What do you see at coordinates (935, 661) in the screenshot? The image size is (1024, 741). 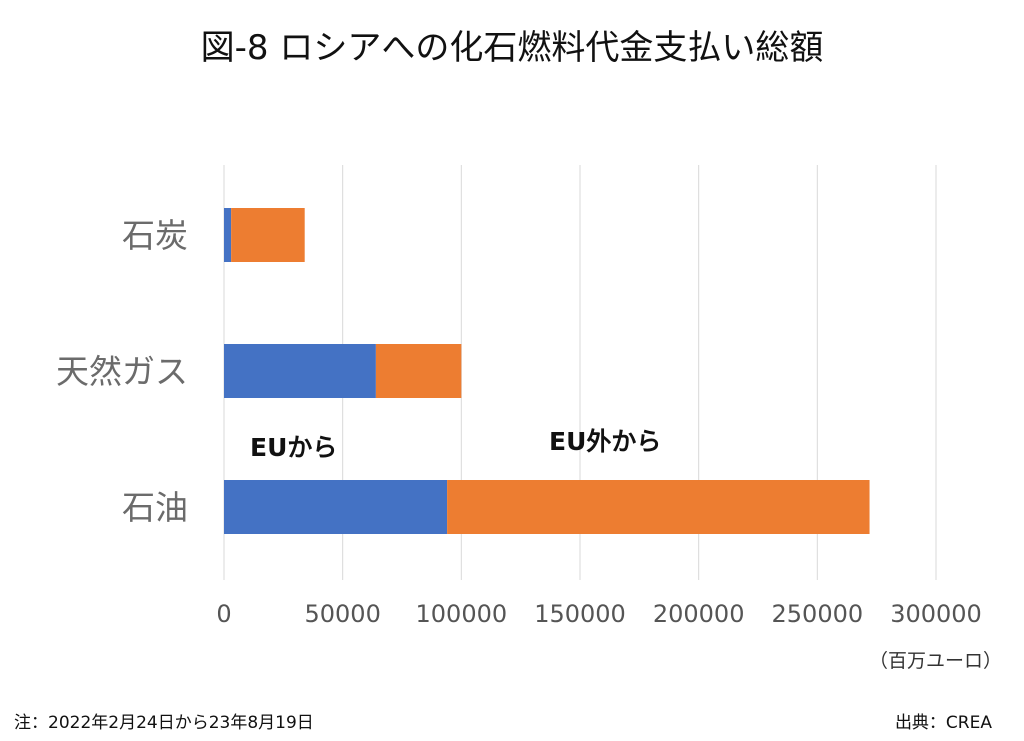 I see `unit-label: （百万ユーロ）` at bounding box center [935, 661].